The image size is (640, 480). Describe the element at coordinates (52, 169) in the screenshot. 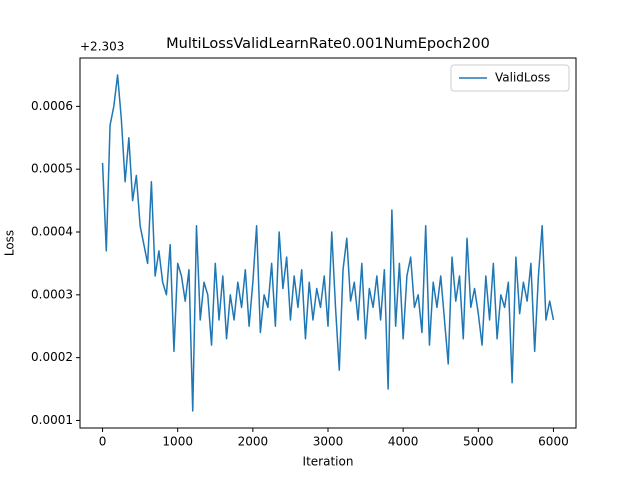

I see `y-tick-label: 0.0005` at that location.